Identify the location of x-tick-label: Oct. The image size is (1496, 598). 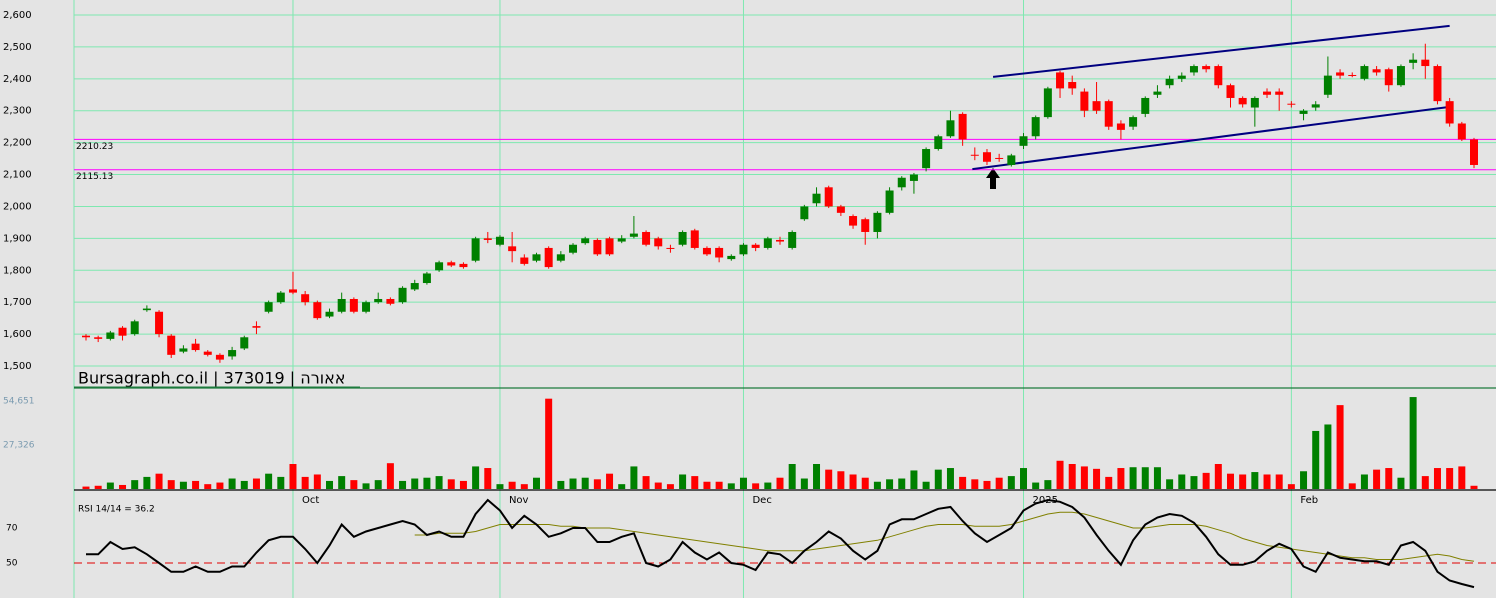
(310, 500).